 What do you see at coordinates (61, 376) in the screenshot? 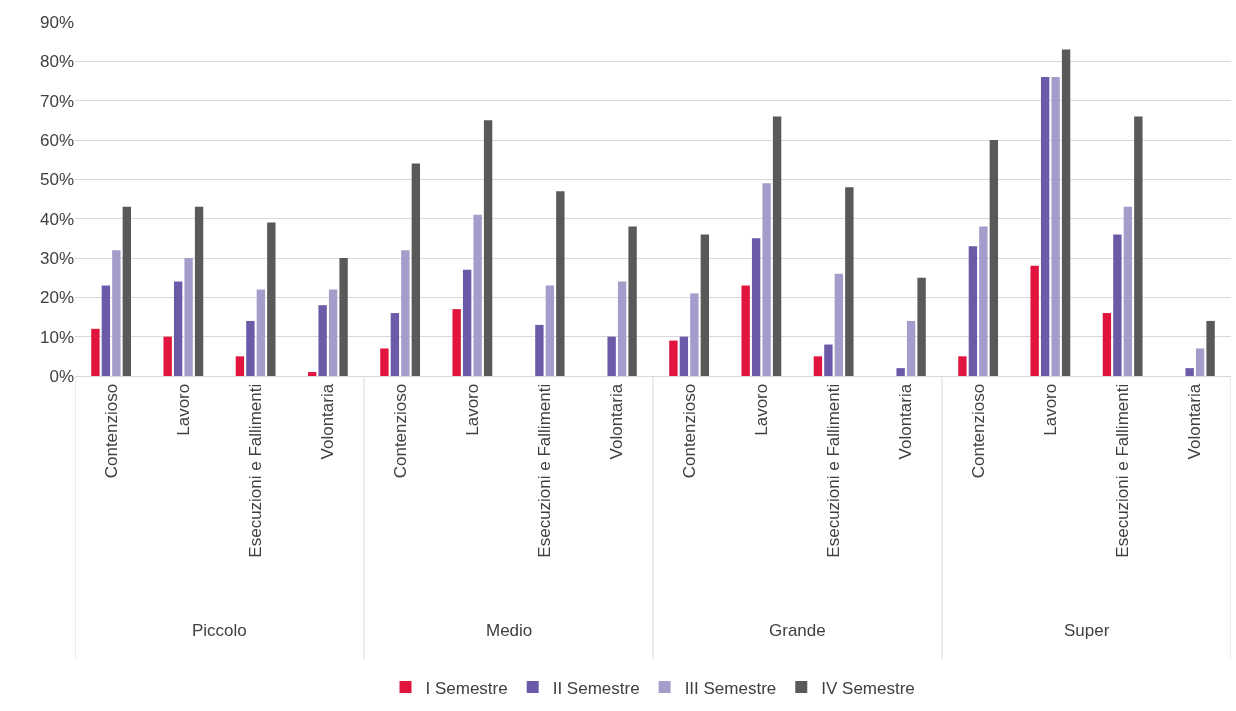
I see `y-tick-label: 0%` at bounding box center [61, 376].